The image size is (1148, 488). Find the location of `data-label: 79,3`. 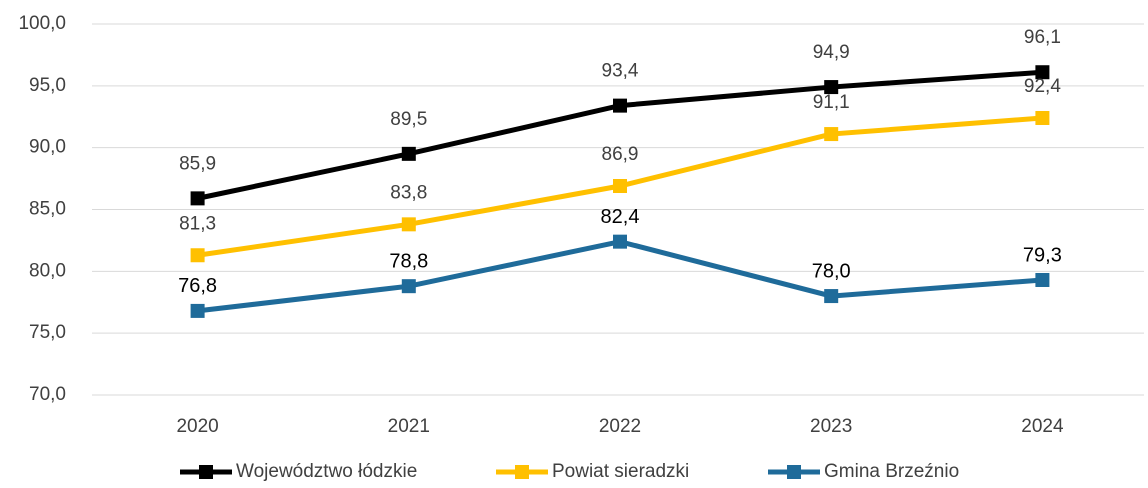

data-label: 79,3 is located at coordinates (1042, 255).